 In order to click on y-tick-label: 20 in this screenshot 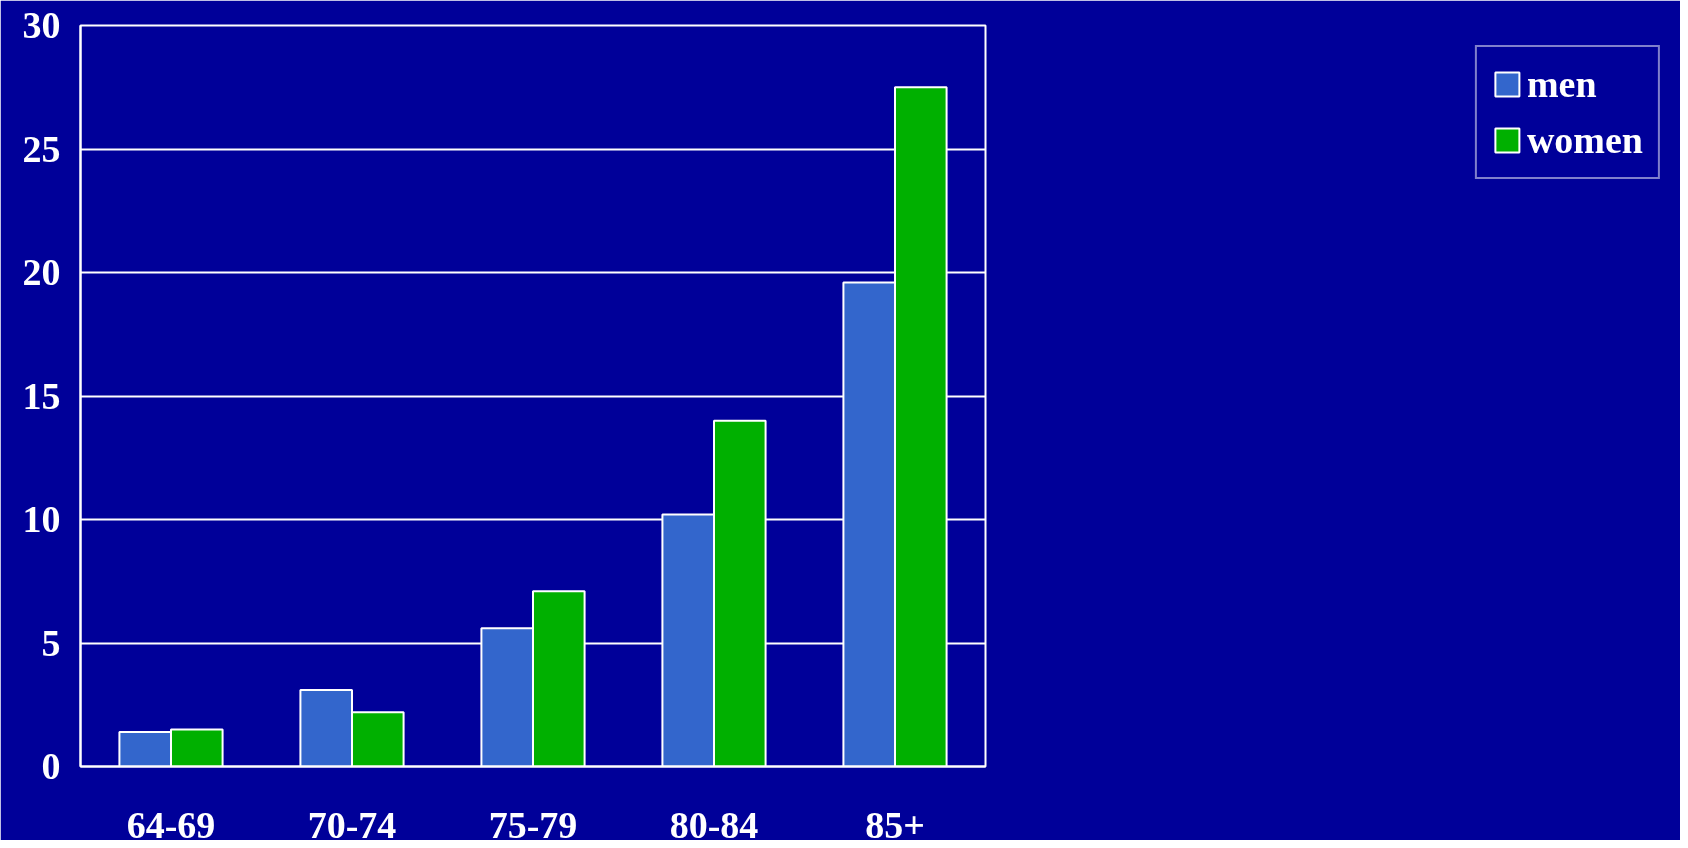, I will do `click(41, 272)`.